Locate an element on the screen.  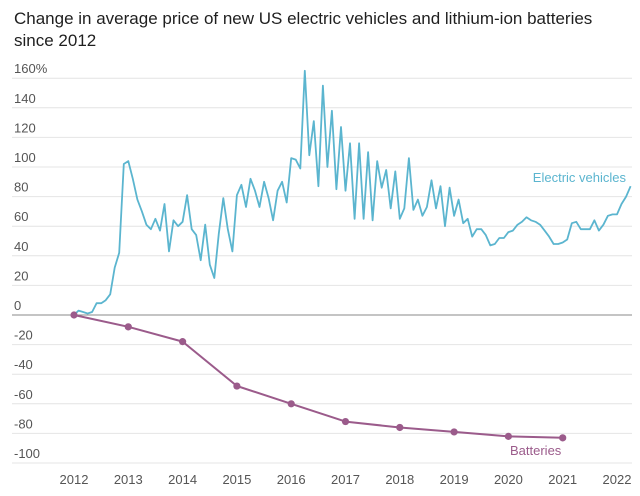
y-tick-label: 40 is located at coordinates (21, 246).